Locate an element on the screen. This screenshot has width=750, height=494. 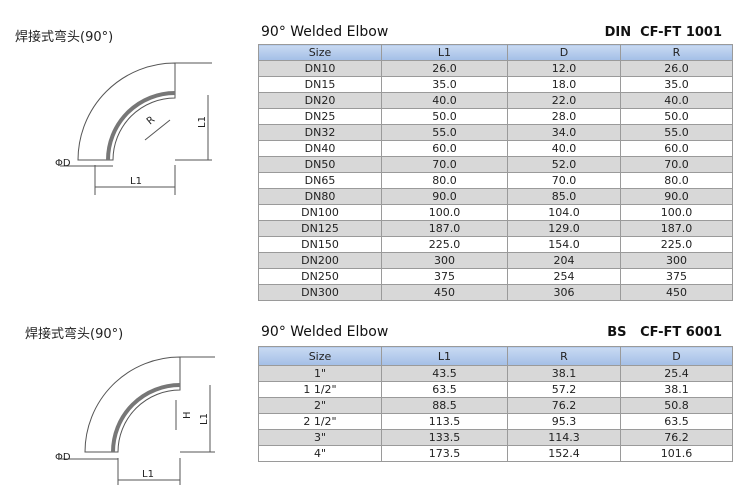
table-cell: 34.0 is located at coordinates (564, 132).